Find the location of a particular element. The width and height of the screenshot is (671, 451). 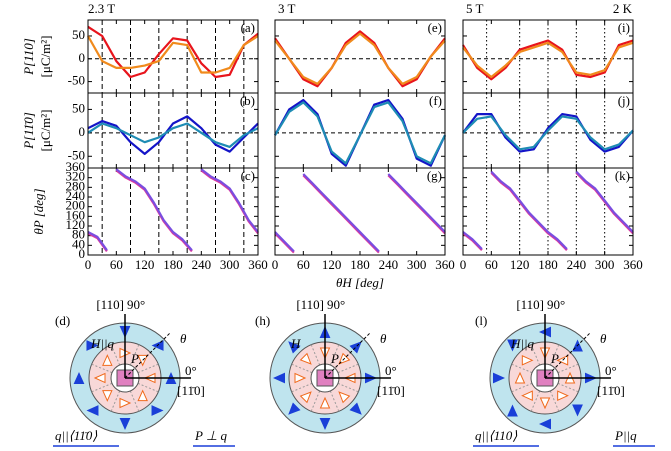

diagram: (l) [110] 90° θ 0° [11̄0] H||q Pq||⟨110⟩ P||q is located at coordinates (564, 372).